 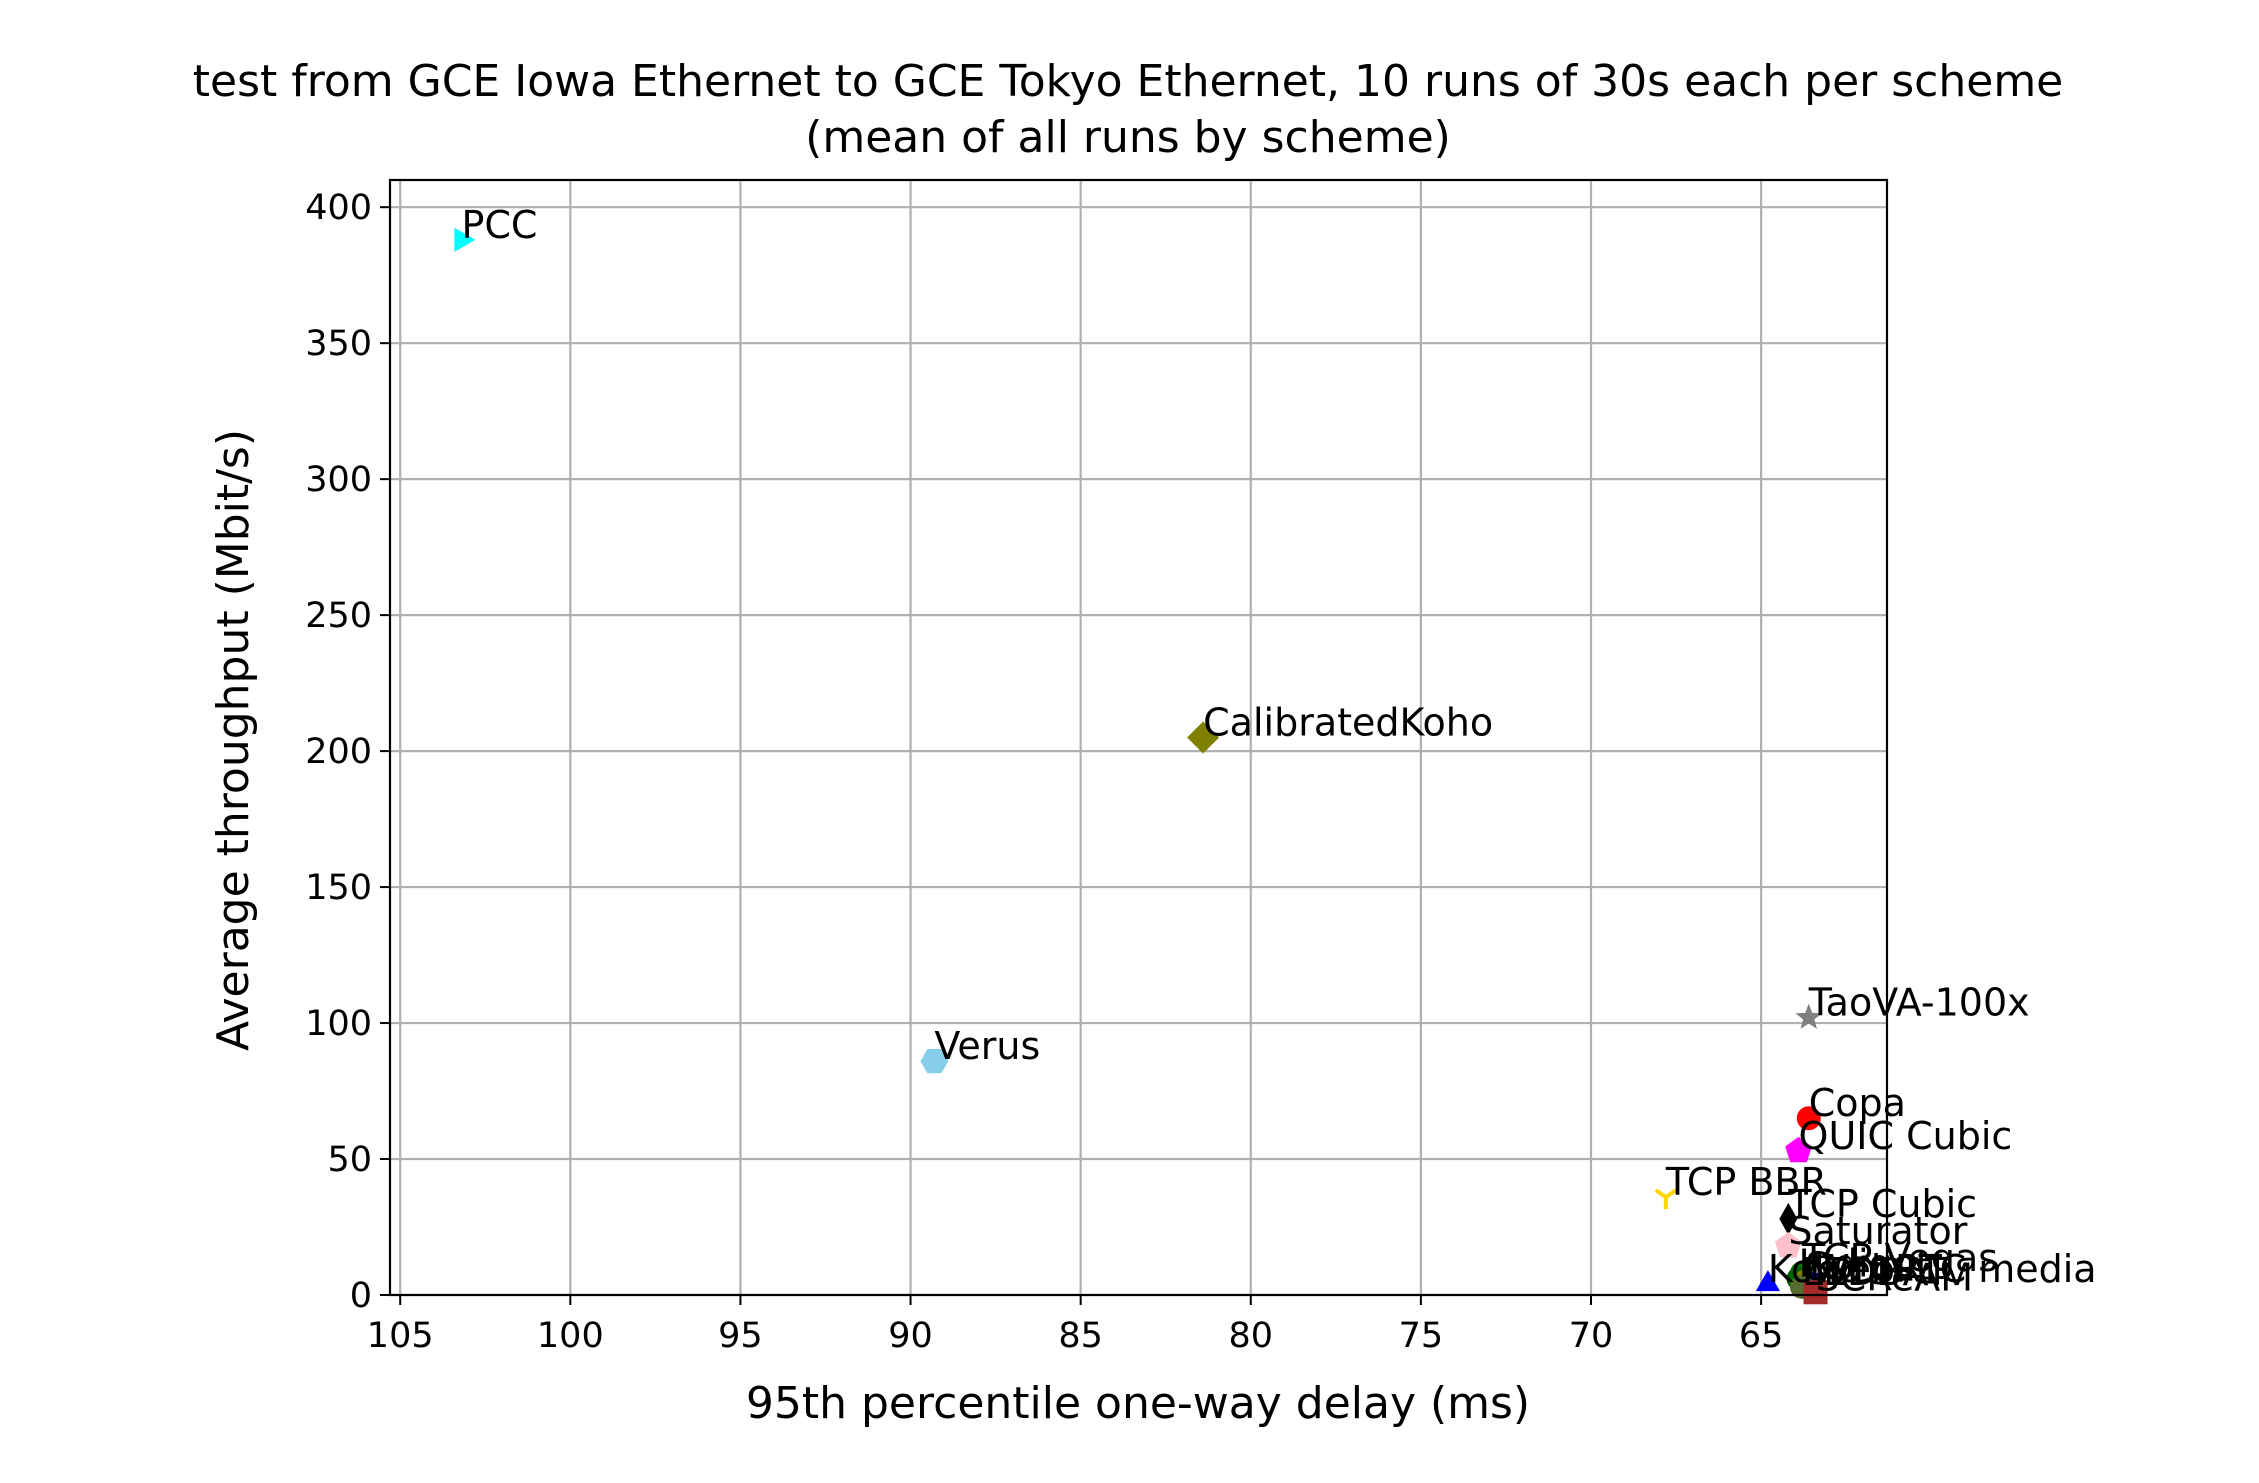 What do you see at coordinates (1761, 1336) in the screenshot?
I see `x-tick-label: 65` at bounding box center [1761, 1336].